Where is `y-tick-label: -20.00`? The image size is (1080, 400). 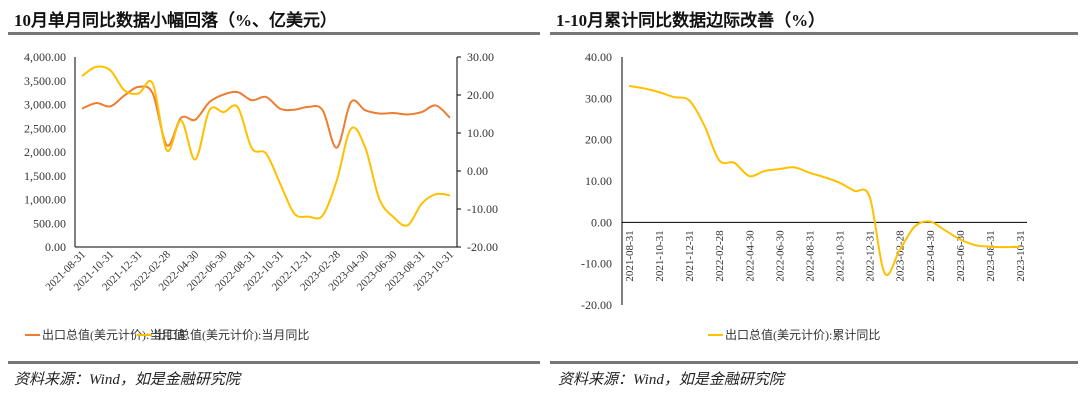 y-tick-label: -20.00 is located at coordinates (596, 305).